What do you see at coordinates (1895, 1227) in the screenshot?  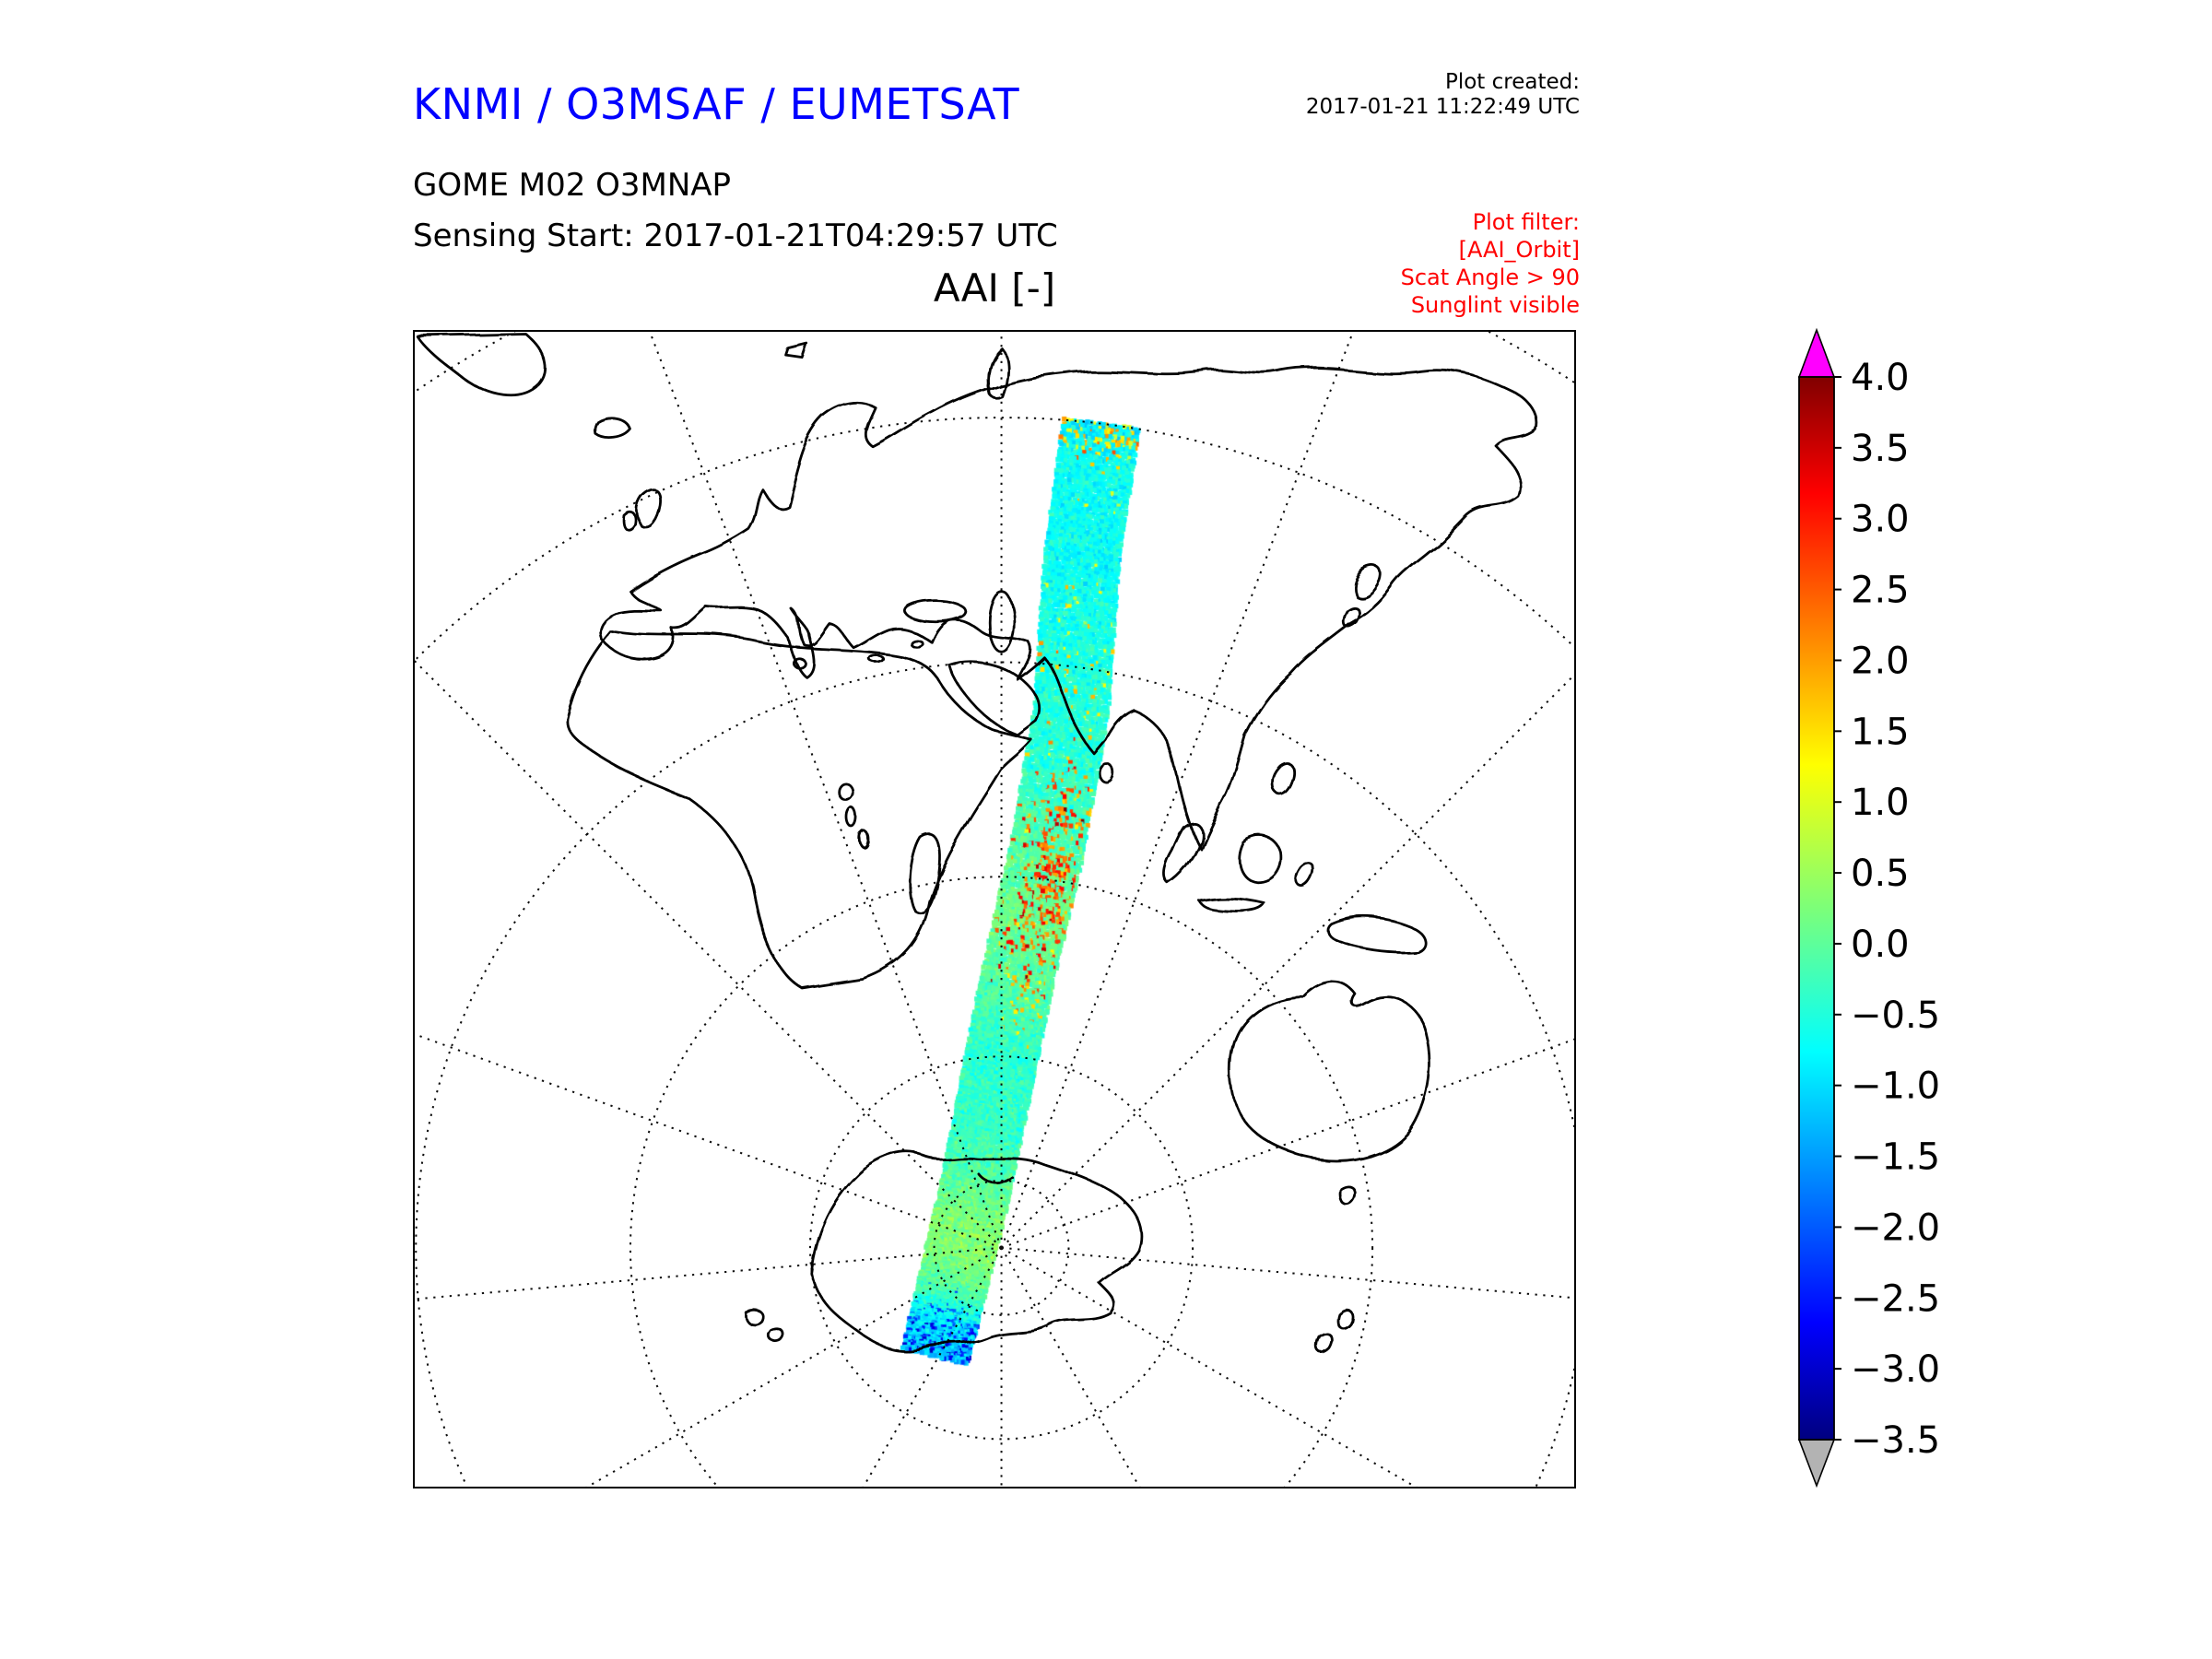 I see `svg-text: −2.0` at bounding box center [1895, 1227].